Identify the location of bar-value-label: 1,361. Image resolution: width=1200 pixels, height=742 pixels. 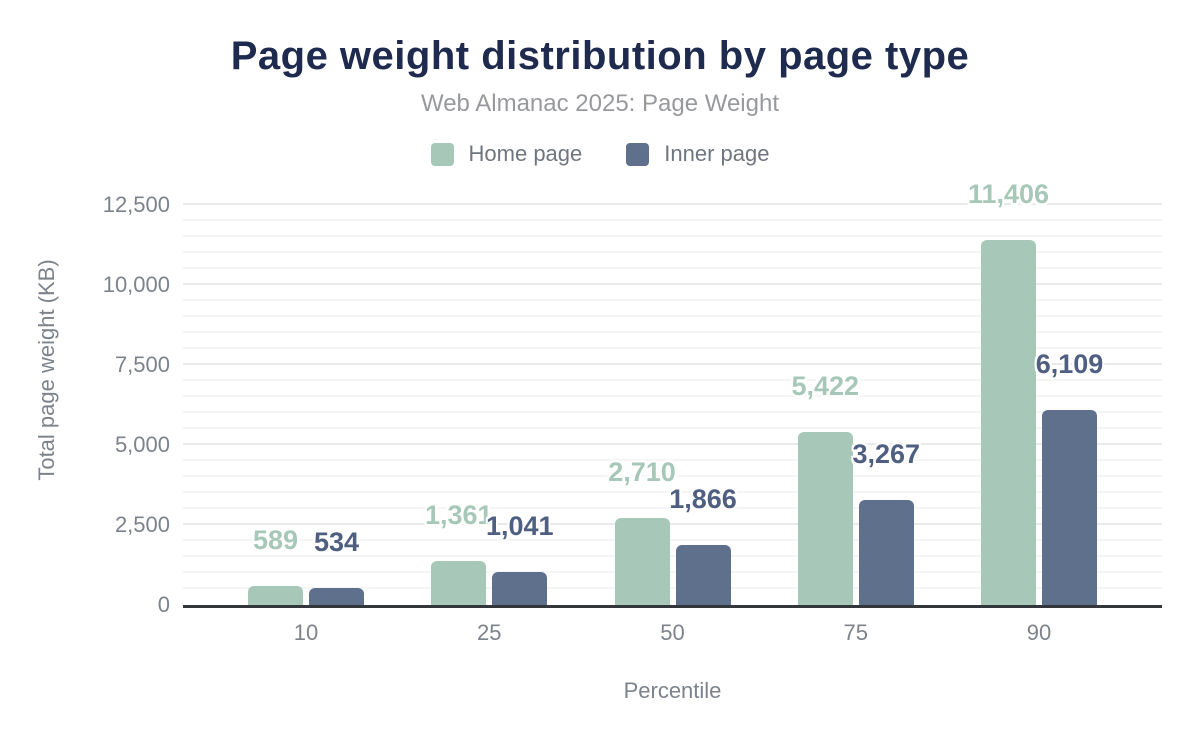
(458, 515).